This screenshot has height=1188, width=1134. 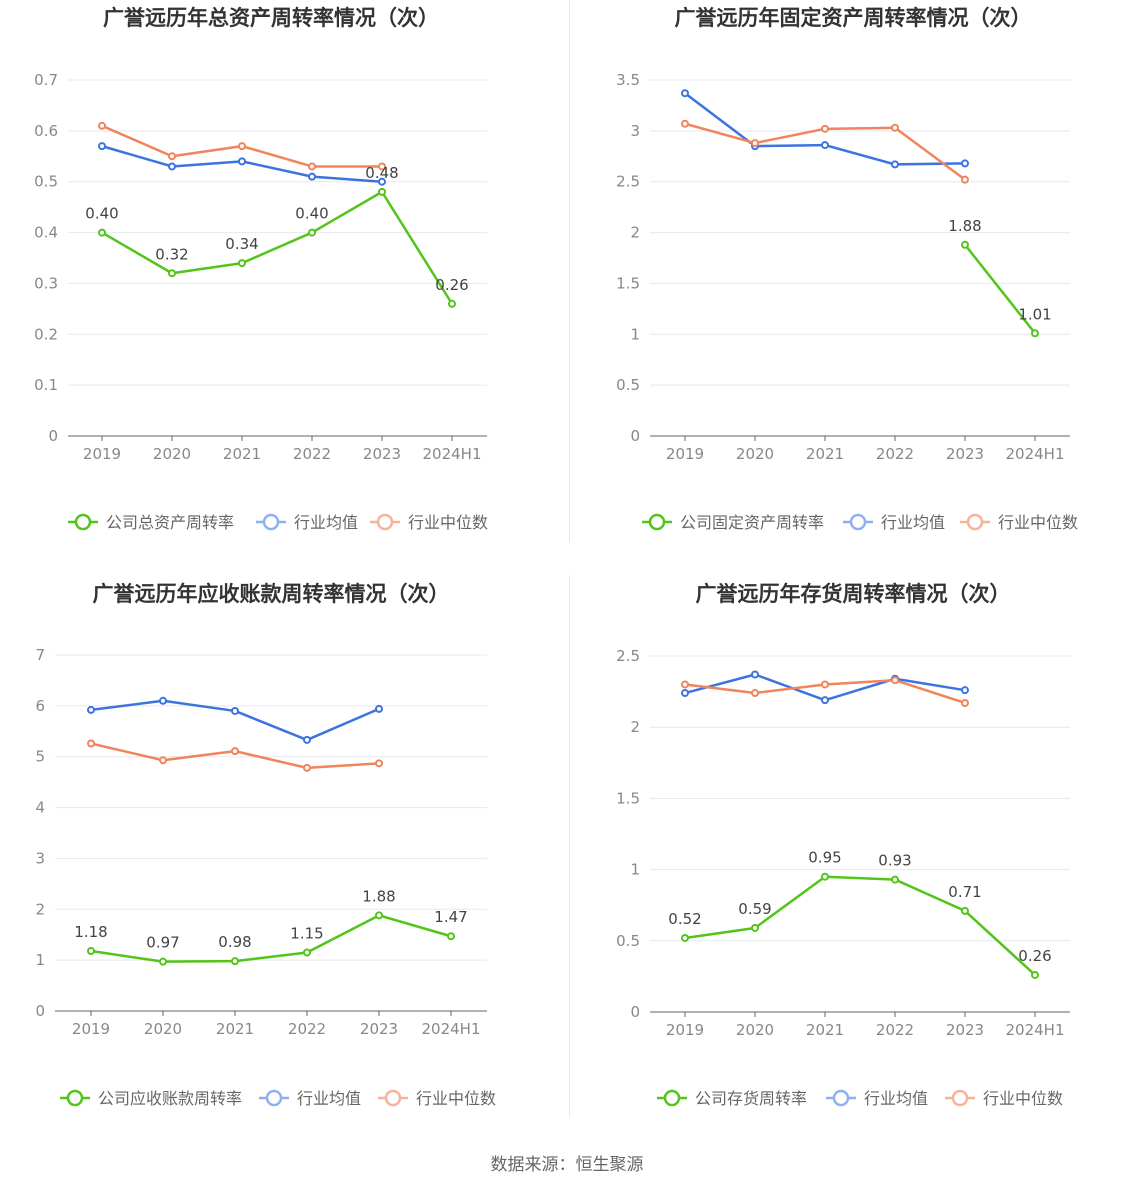 I want to click on data-label: 0.48, so click(x=381, y=173).